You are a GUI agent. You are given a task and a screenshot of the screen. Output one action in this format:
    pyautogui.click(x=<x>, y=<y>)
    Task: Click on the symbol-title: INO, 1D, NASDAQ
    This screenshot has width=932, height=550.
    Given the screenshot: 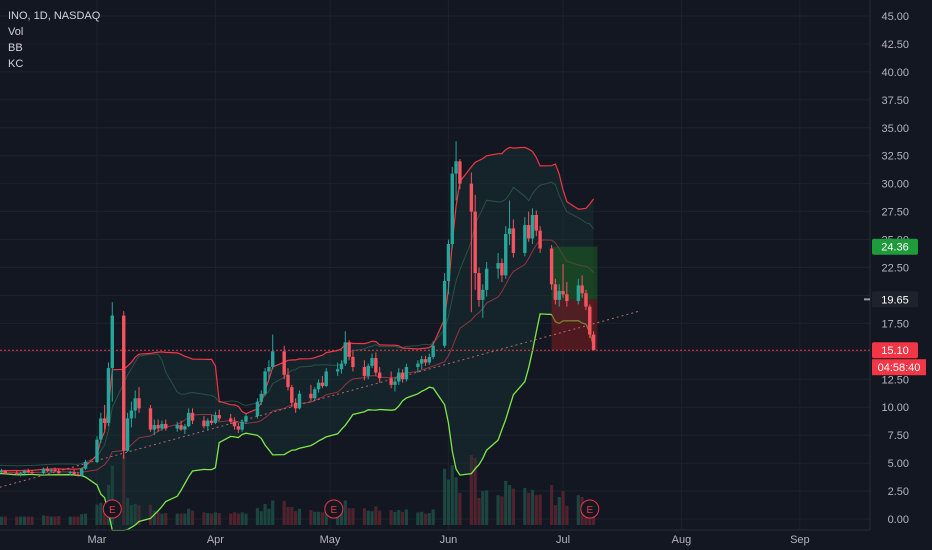 What is the action you would take?
    pyautogui.click(x=54, y=16)
    